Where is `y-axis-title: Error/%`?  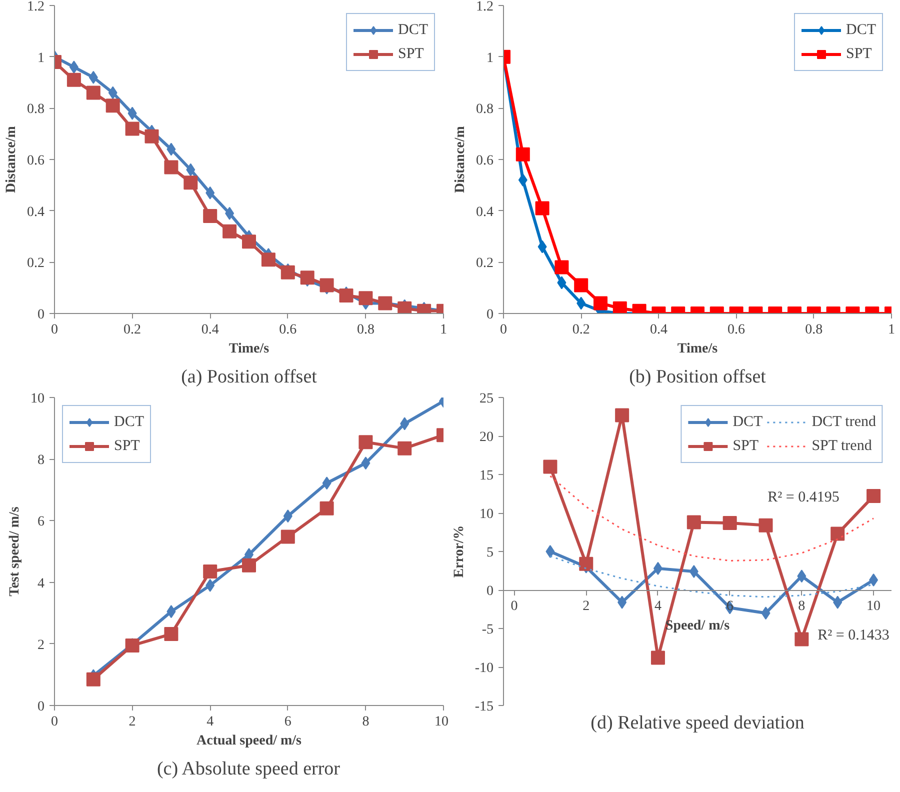
y-axis-title: Error/% is located at coordinates (459, 551).